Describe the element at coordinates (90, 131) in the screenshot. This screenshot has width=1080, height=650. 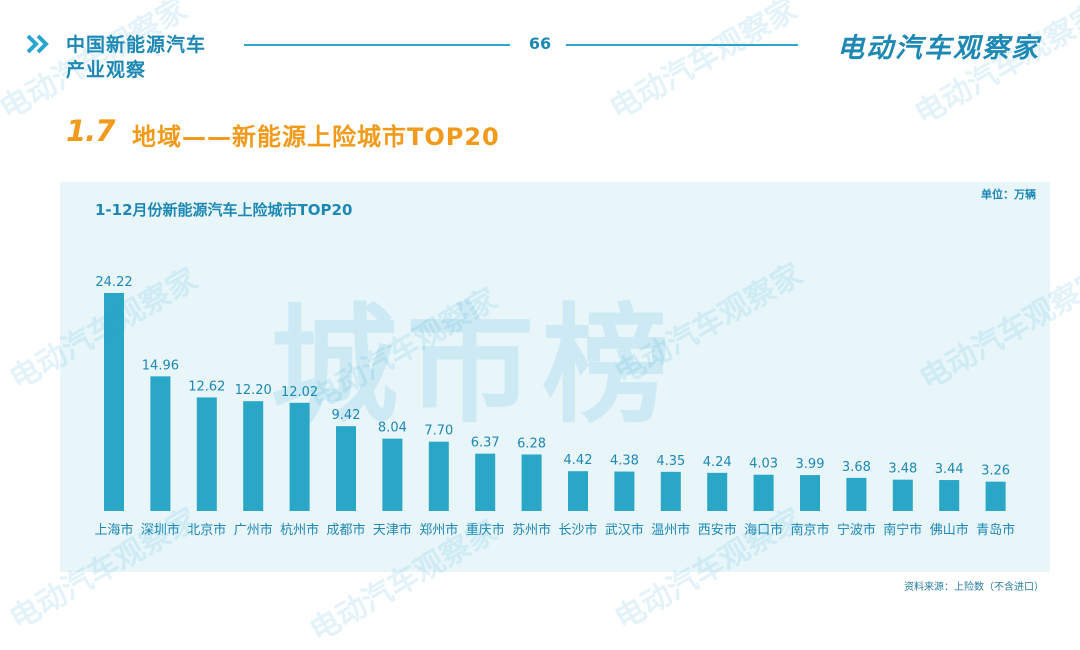
I see `section-number: 1.7` at that location.